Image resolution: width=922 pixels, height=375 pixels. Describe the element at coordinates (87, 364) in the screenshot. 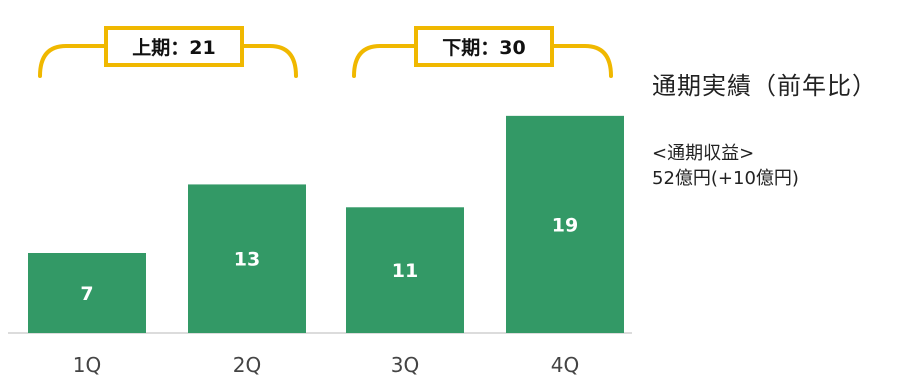

I see `category-label-1Q: 1Q` at that location.